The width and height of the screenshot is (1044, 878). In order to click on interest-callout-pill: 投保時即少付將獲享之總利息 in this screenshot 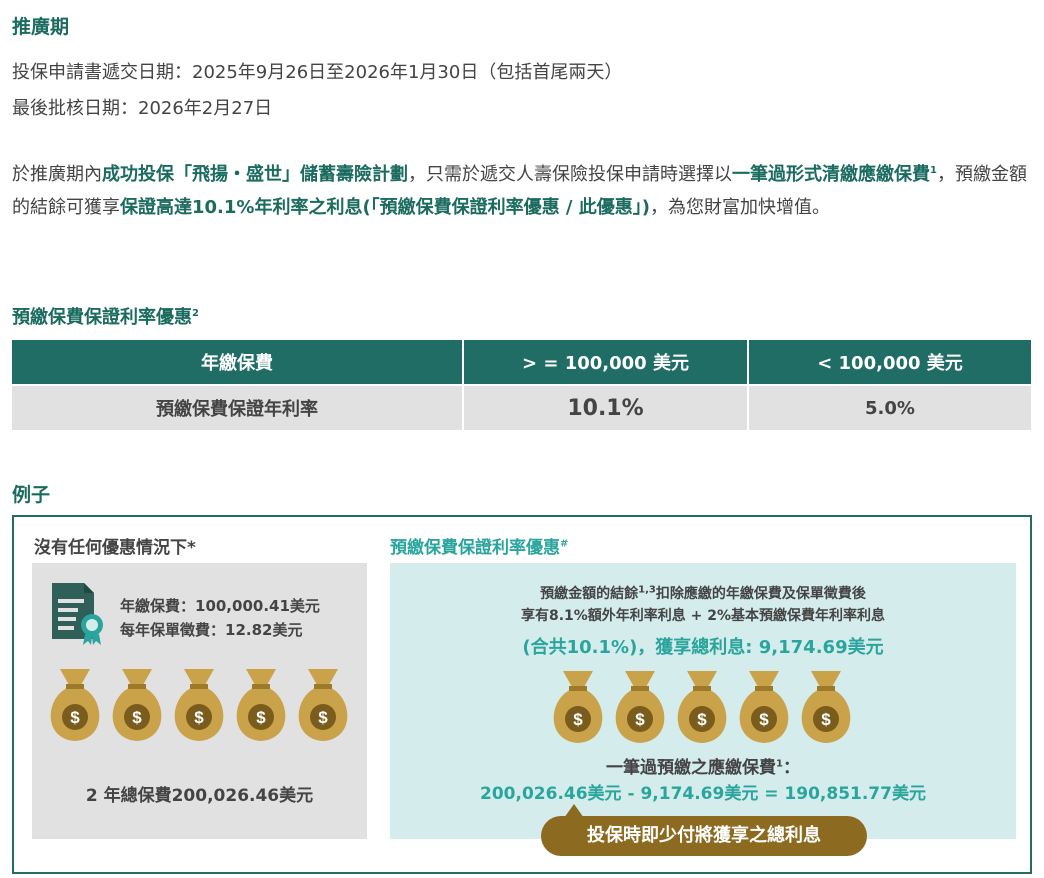, I will do `click(704, 836)`.